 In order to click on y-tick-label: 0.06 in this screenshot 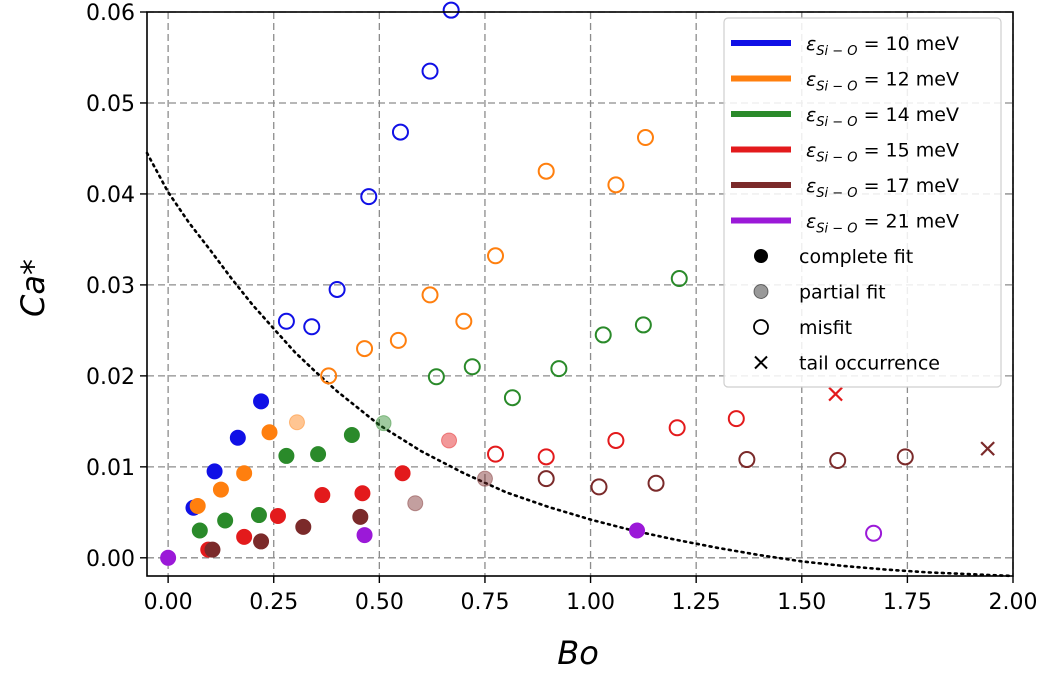, I will do `click(110, 13)`.